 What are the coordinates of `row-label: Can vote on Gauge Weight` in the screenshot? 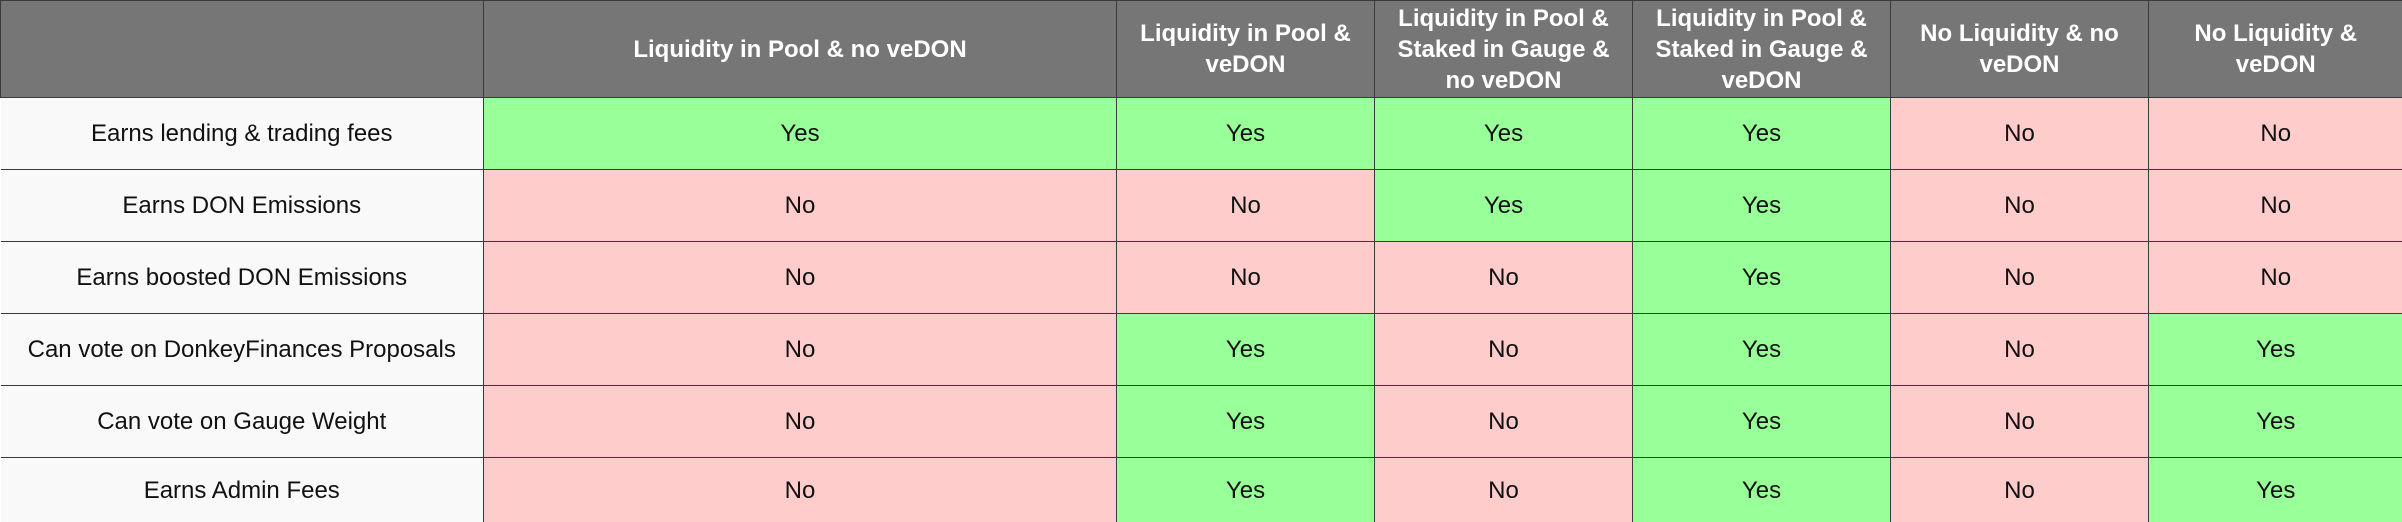 It's located at (242, 421).